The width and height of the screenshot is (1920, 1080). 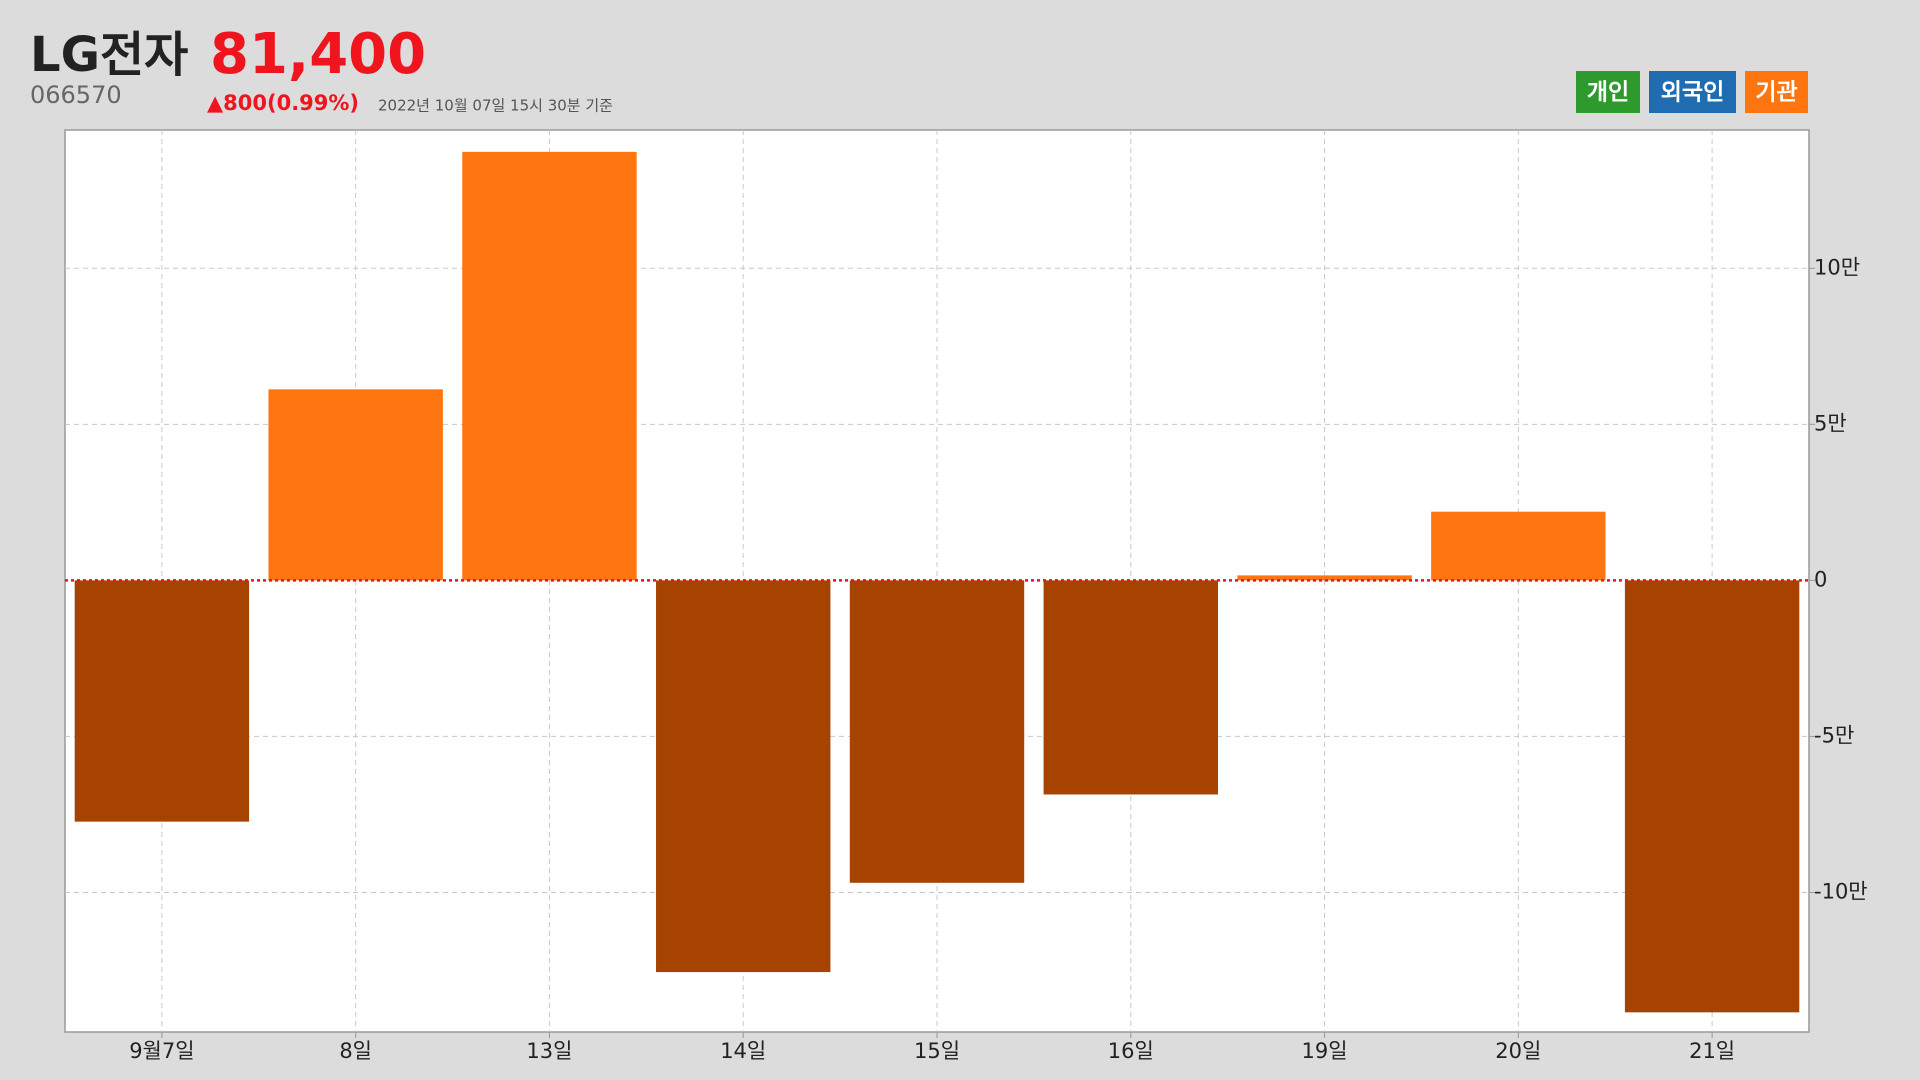 I want to click on stock-name: LG전자, so click(x=109, y=55).